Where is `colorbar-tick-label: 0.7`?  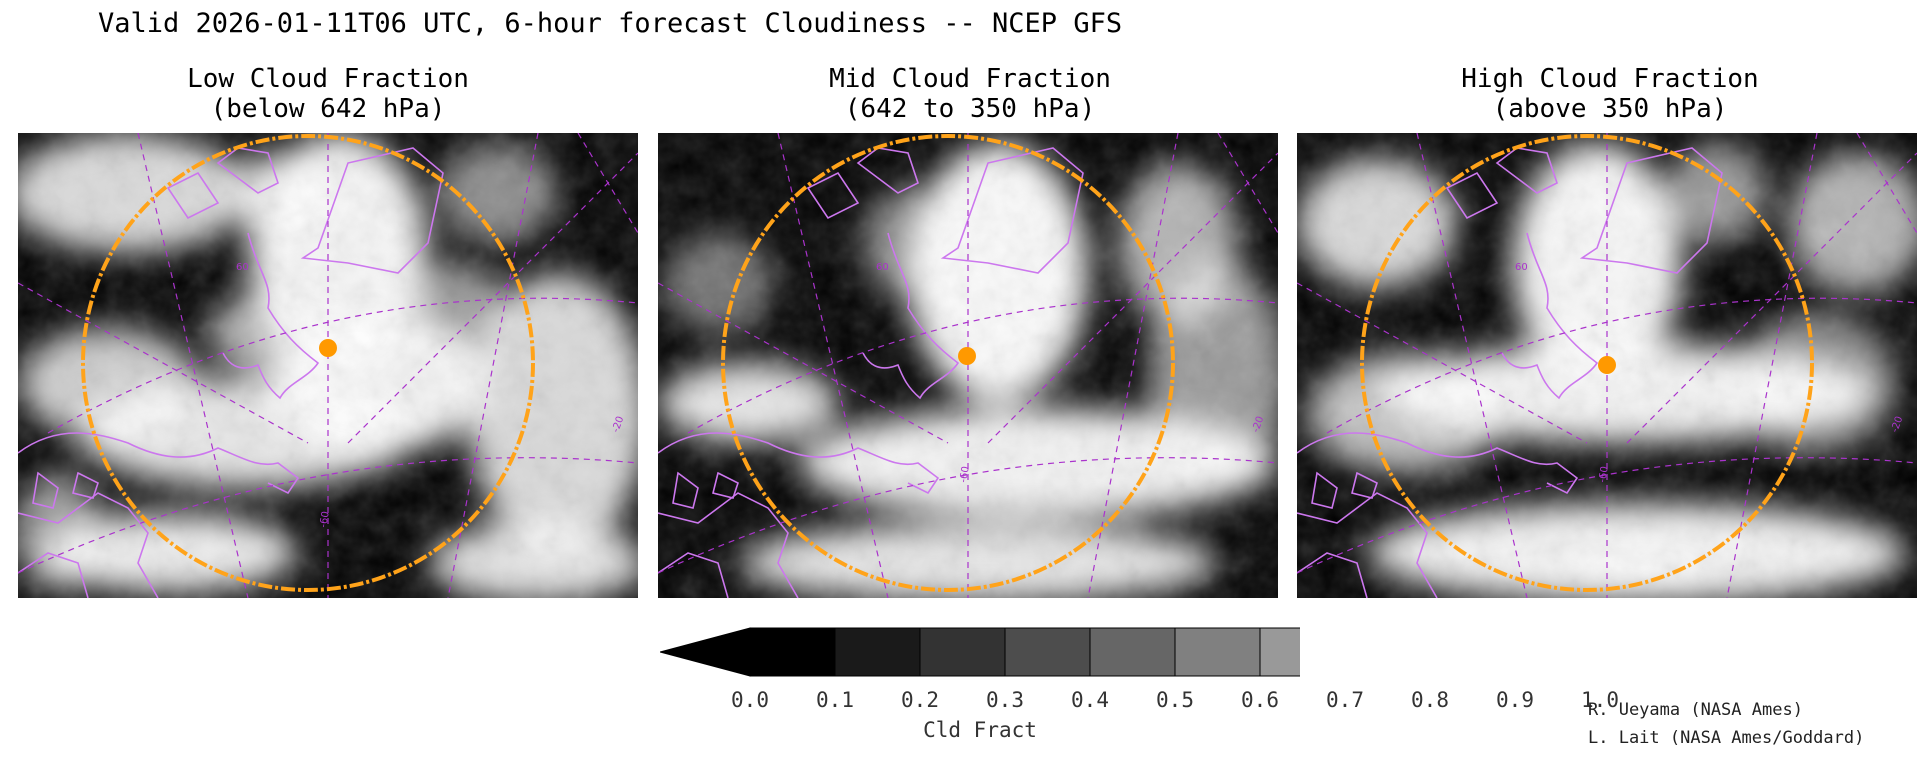 colorbar-tick-label: 0.7 is located at coordinates (1345, 700).